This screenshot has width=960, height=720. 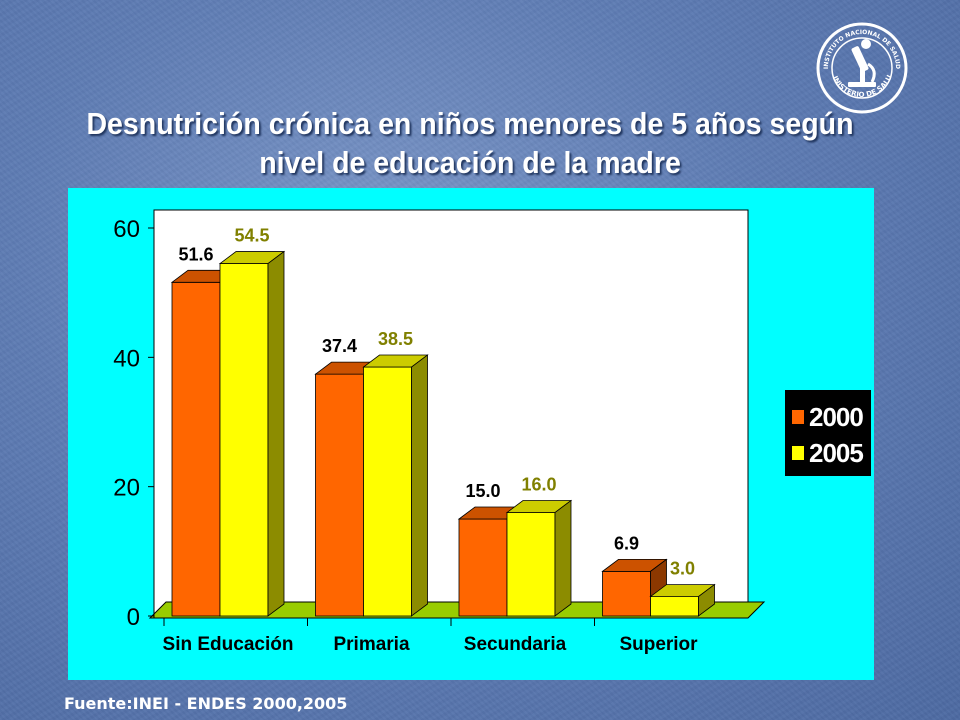 What do you see at coordinates (276, 433) in the screenshot?
I see `bar-2005-0-side` at bounding box center [276, 433].